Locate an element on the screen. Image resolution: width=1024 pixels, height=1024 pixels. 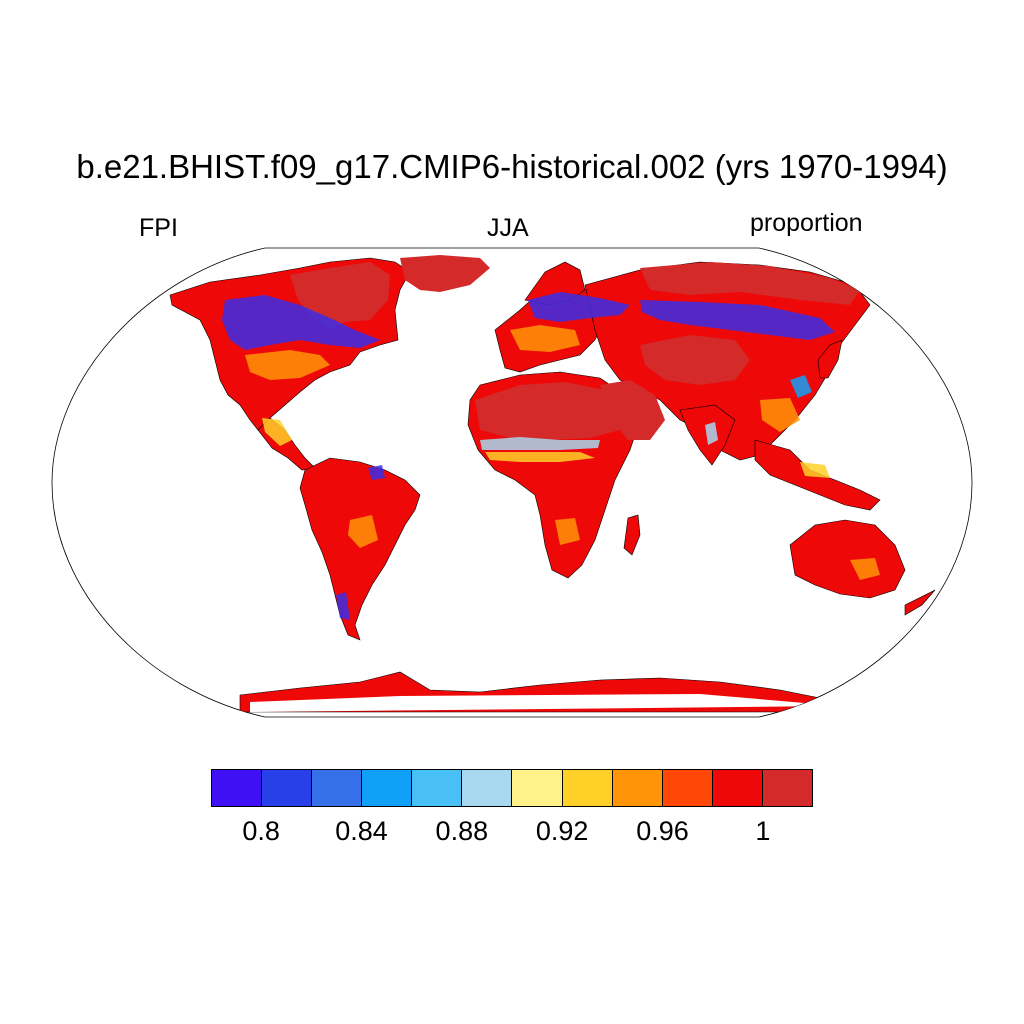
colorbar-tick-label: 0.96 is located at coordinates (662, 831).